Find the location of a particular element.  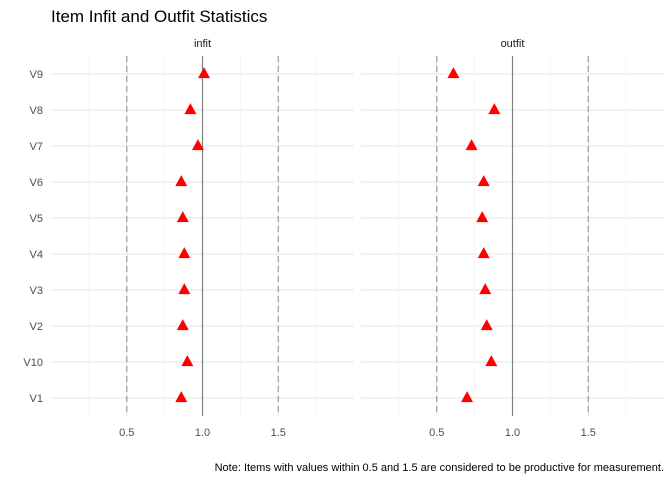

x-tick-label-outfit-1: 1.0 is located at coordinates (512, 433).